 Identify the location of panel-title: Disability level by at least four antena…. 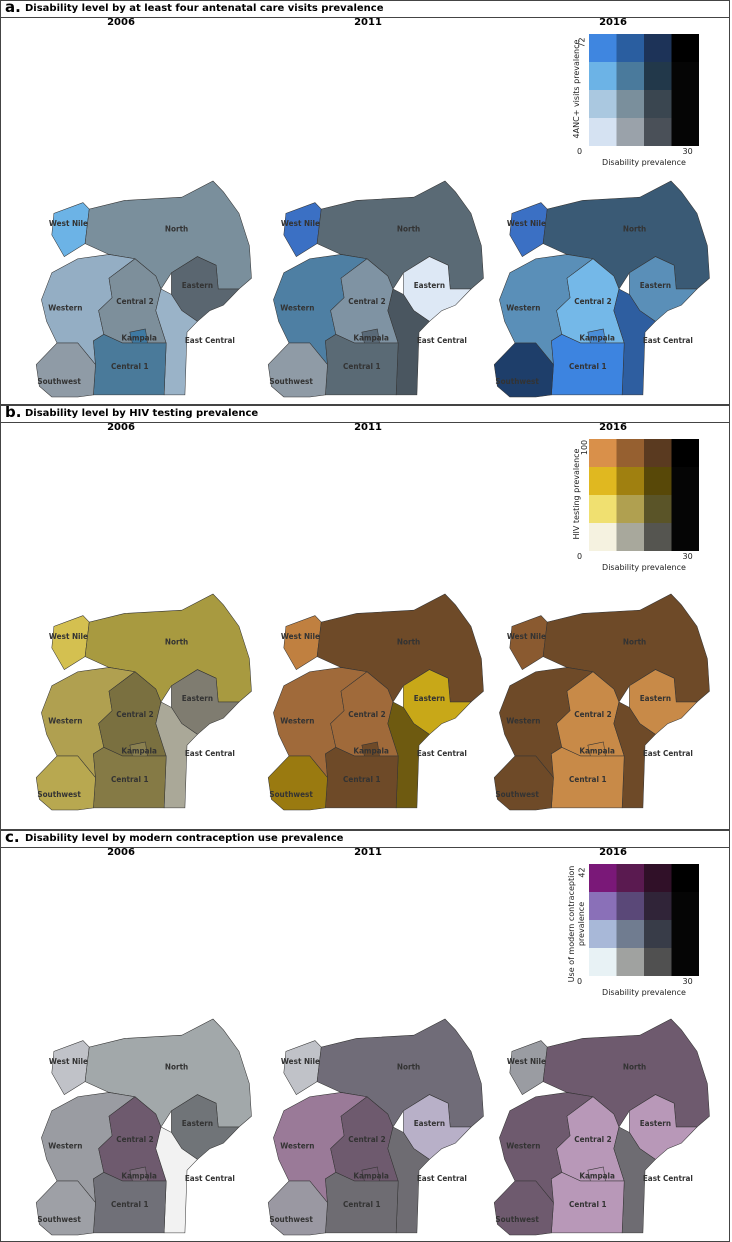
(204, 8).